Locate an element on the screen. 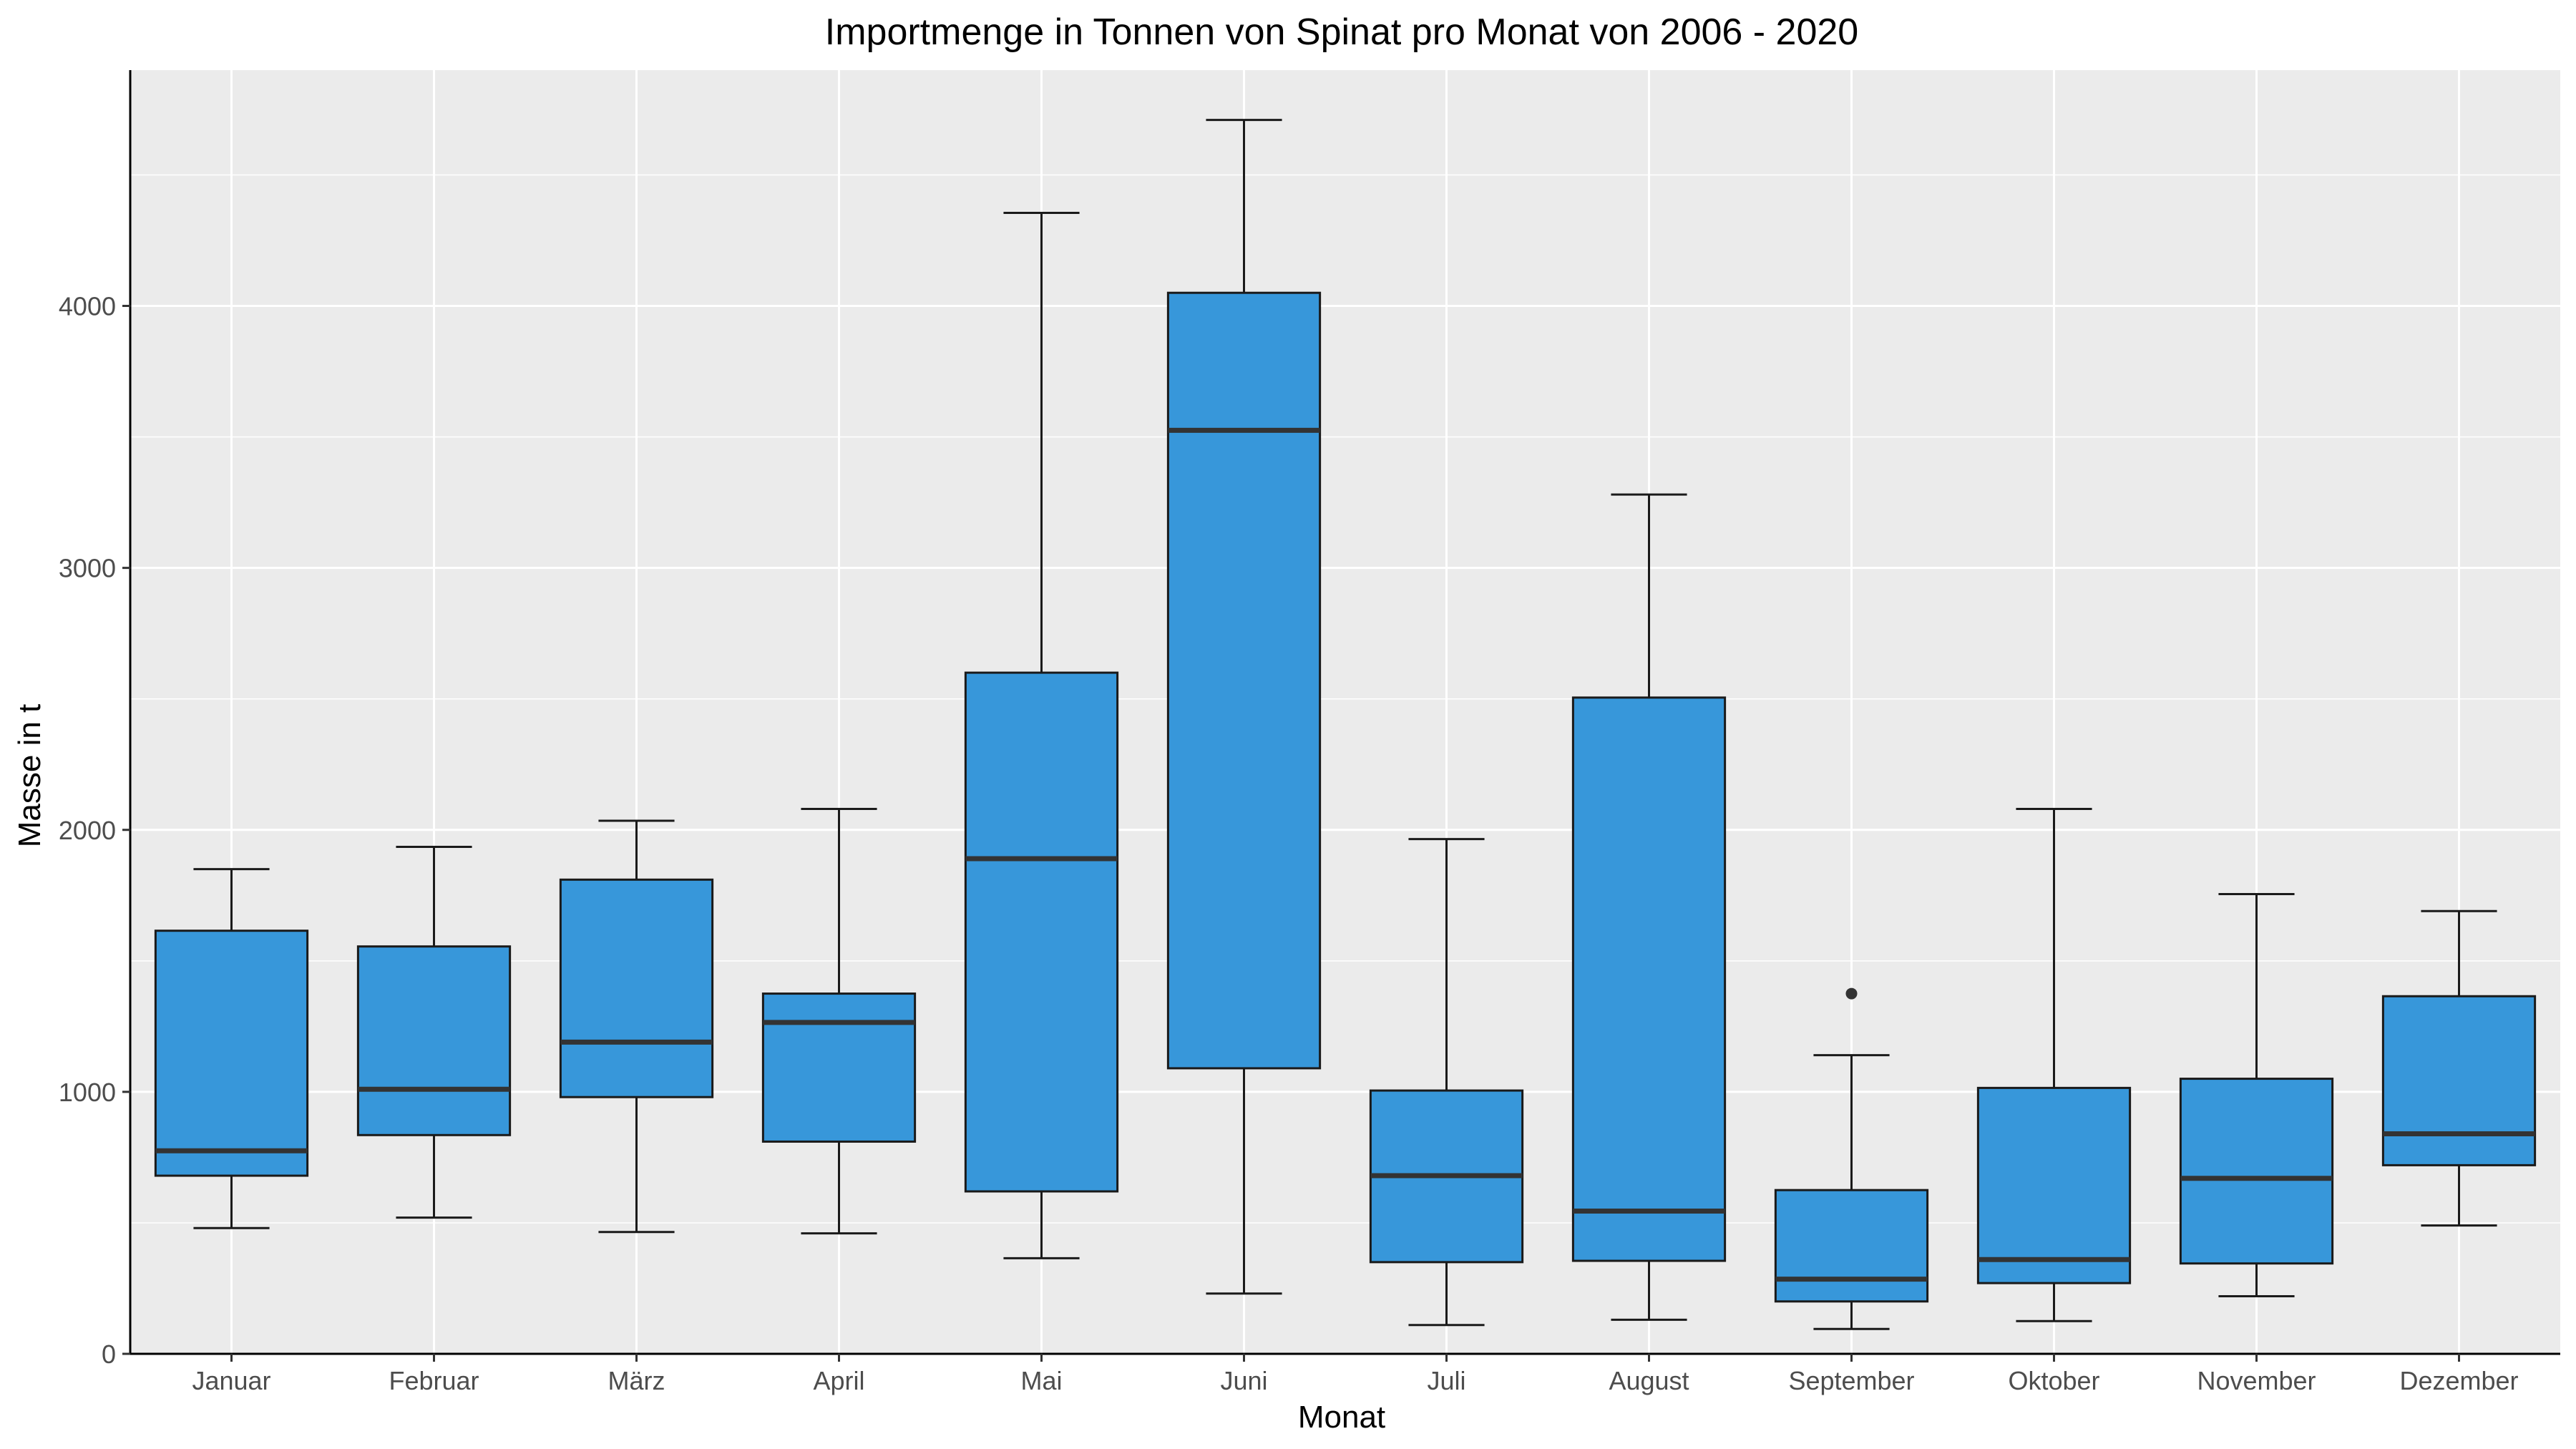 This screenshot has height=1449, width=2576. x-tick-label: März is located at coordinates (636, 1380).